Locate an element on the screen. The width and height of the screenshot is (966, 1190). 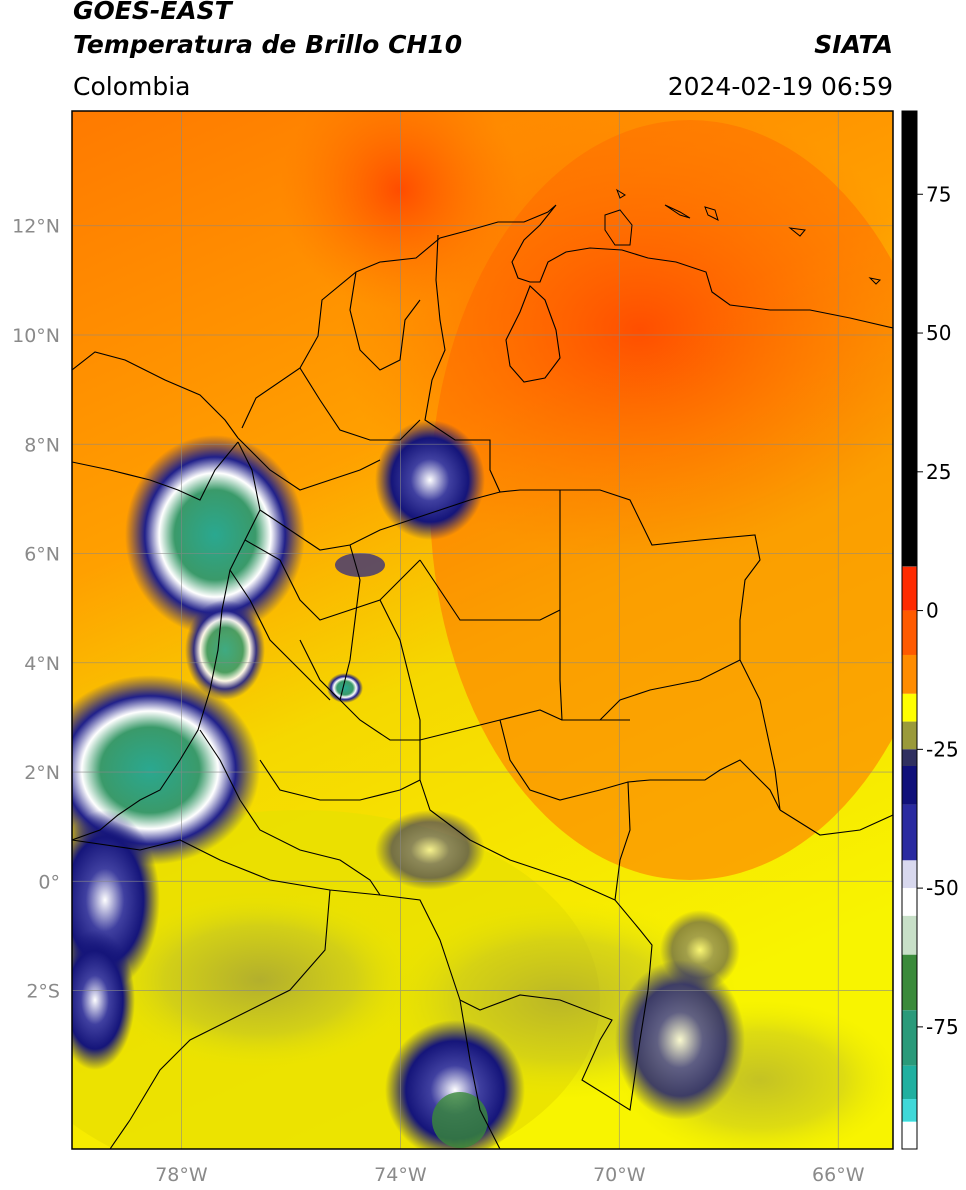
satellite-title: GOES-EAST is located at coordinates (152, 12).